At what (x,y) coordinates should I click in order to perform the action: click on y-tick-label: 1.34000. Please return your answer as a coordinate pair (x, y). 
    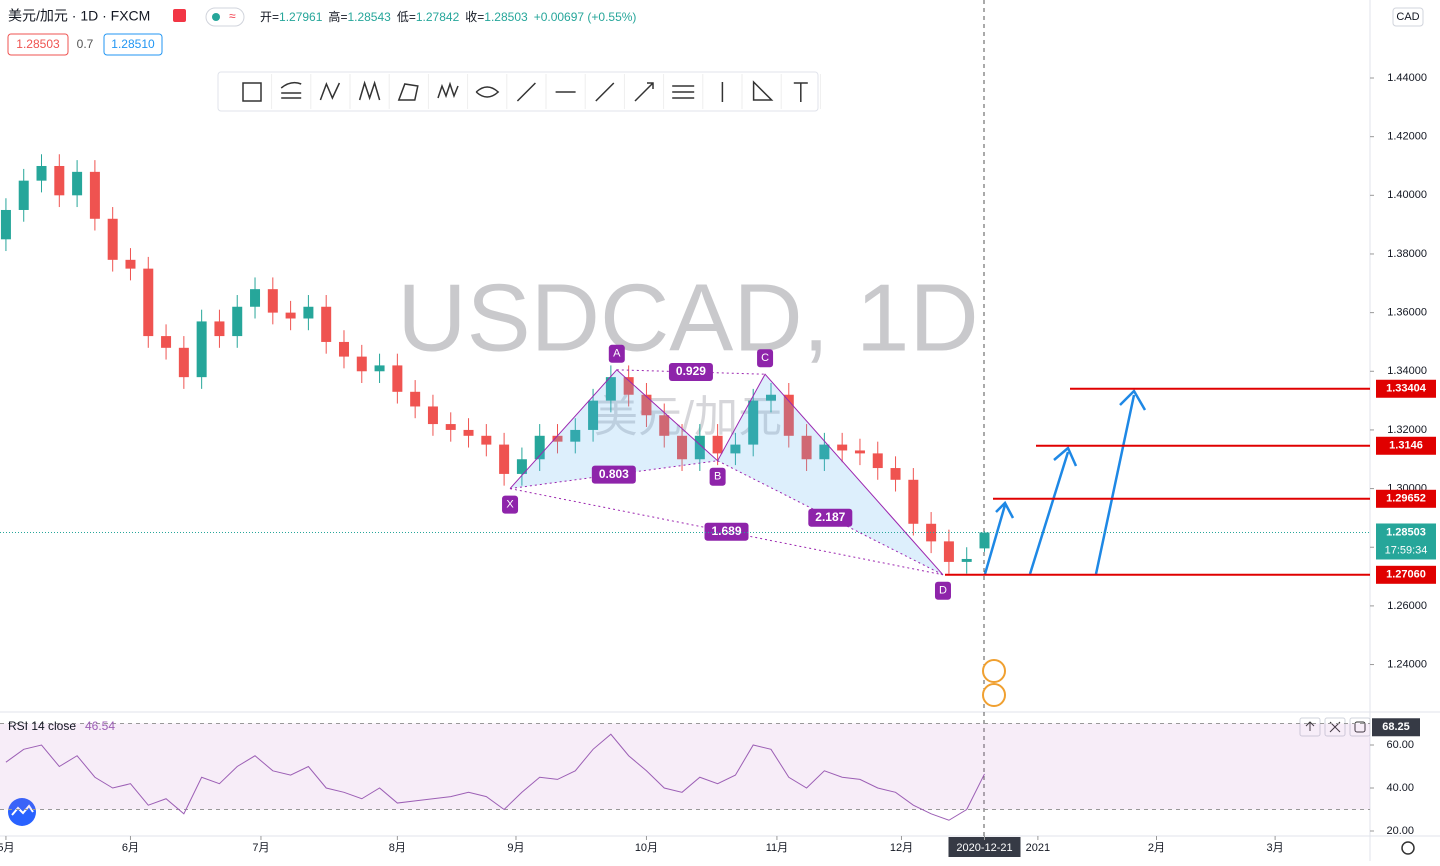
    Looking at the image, I should click on (1407, 371).